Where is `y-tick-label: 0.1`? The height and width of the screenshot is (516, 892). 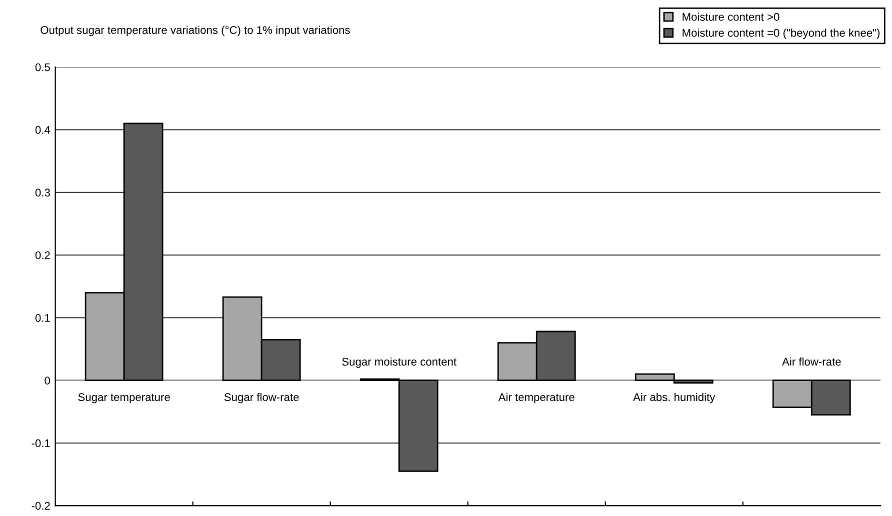
y-tick-label: 0.1 is located at coordinates (42, 318).